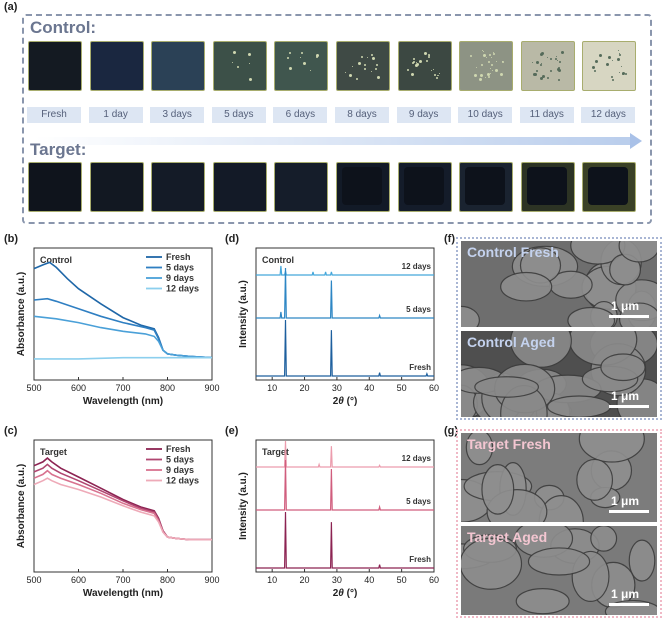 This screenshot has height=622, width=667. Describe the element at coordinates (559, 523) in the screenshot. I see `sem-target-frame: Target Fresh 1 μm Target Aged 1 μm` at that location.